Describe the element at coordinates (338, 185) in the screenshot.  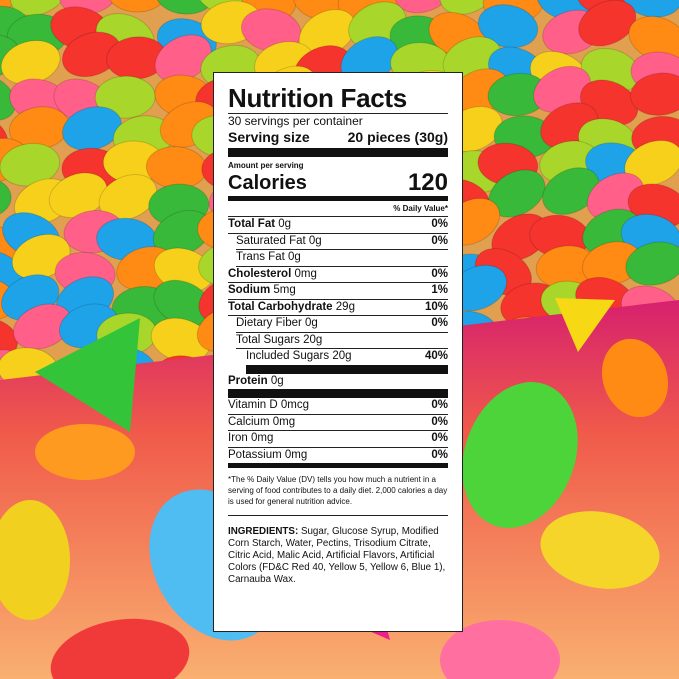
I see `calories: Calories 120` at that location.